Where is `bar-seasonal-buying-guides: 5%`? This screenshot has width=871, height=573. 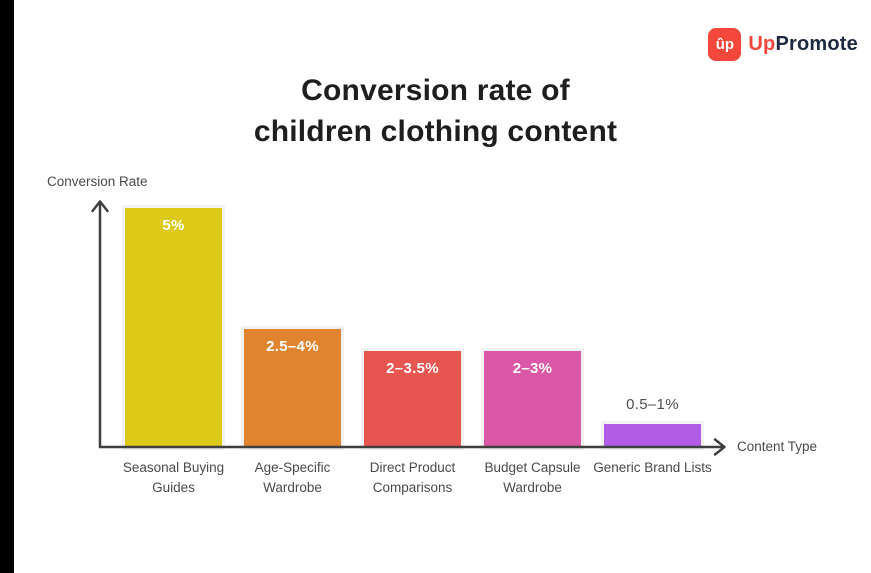 bar-seasonal-buying-guides: 5% is located at coordinates (173, 327).